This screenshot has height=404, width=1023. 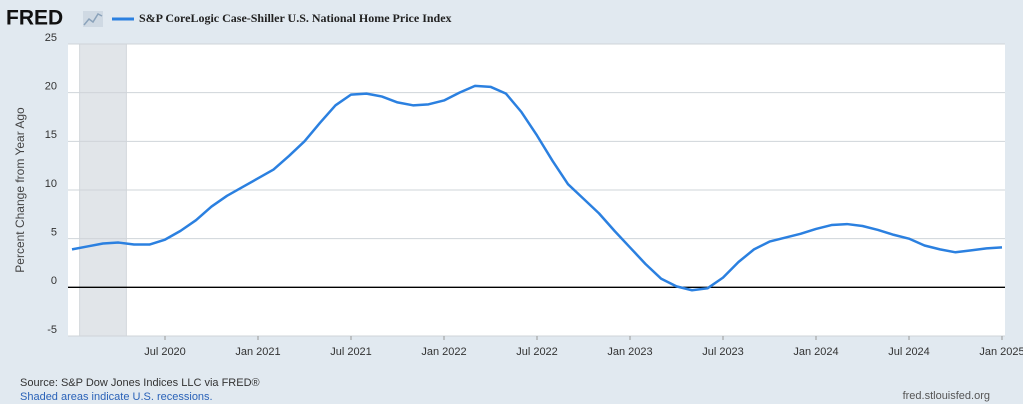 What do you see at coordinates (165, 352) in the screenshot?
I see `x-tick-label: Jul 2020` at bounding box center [165, 352].